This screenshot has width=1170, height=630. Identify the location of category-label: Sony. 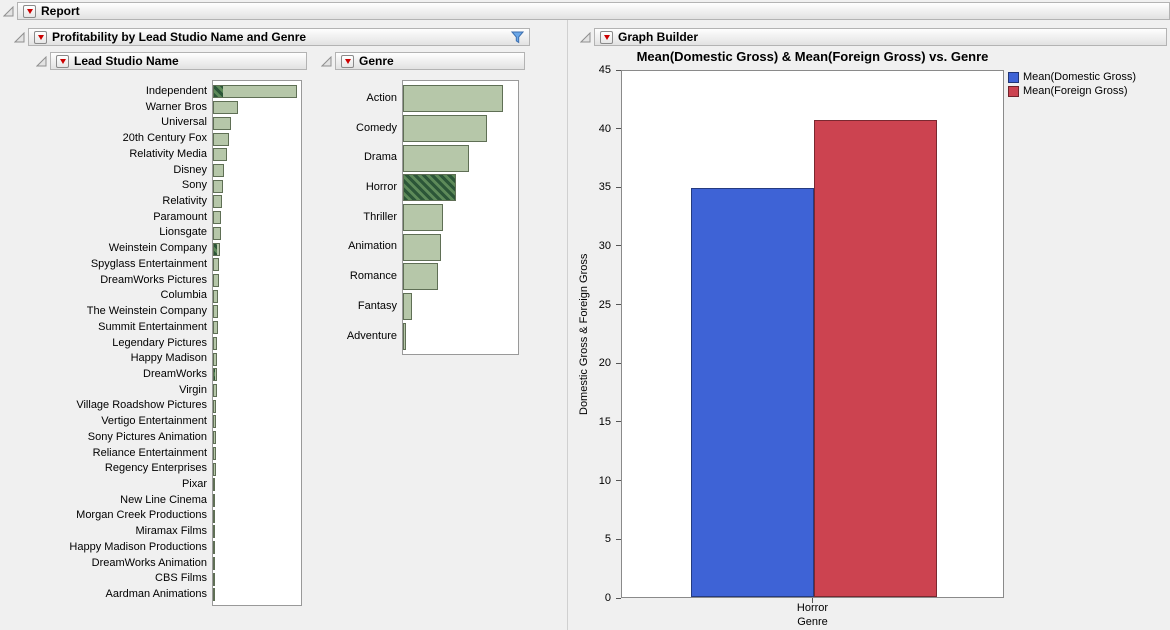
(194, 185).